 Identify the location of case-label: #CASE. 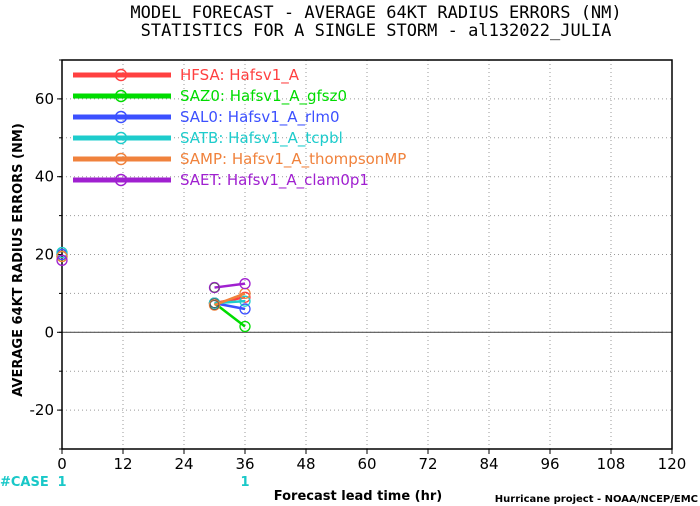
(24, 482).